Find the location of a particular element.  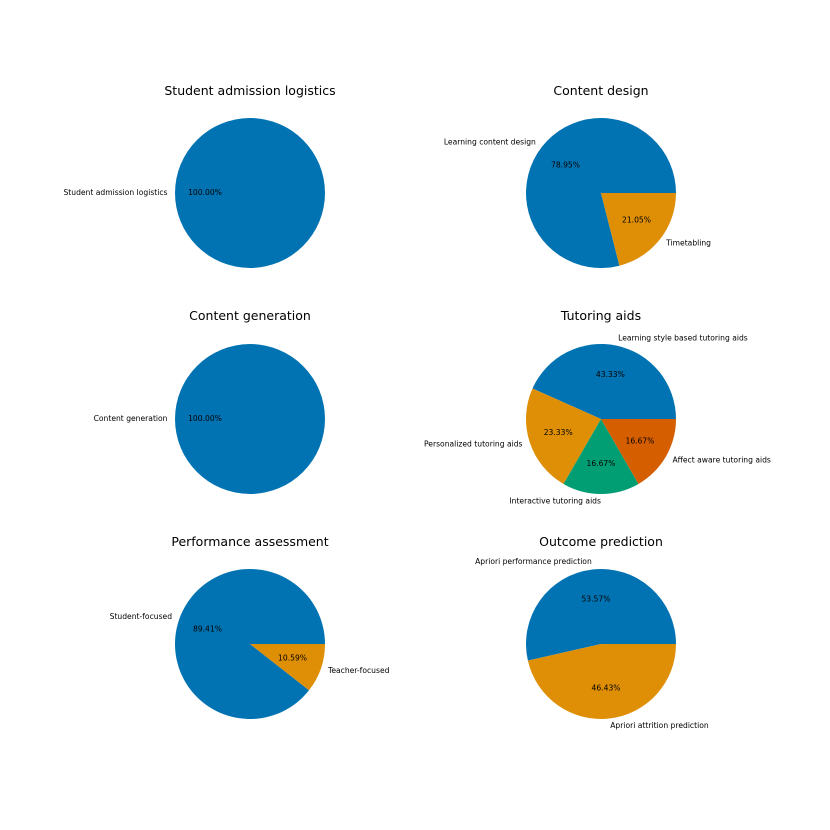

slice-percent-label: 23.33% is located at coordinates (558, 432).